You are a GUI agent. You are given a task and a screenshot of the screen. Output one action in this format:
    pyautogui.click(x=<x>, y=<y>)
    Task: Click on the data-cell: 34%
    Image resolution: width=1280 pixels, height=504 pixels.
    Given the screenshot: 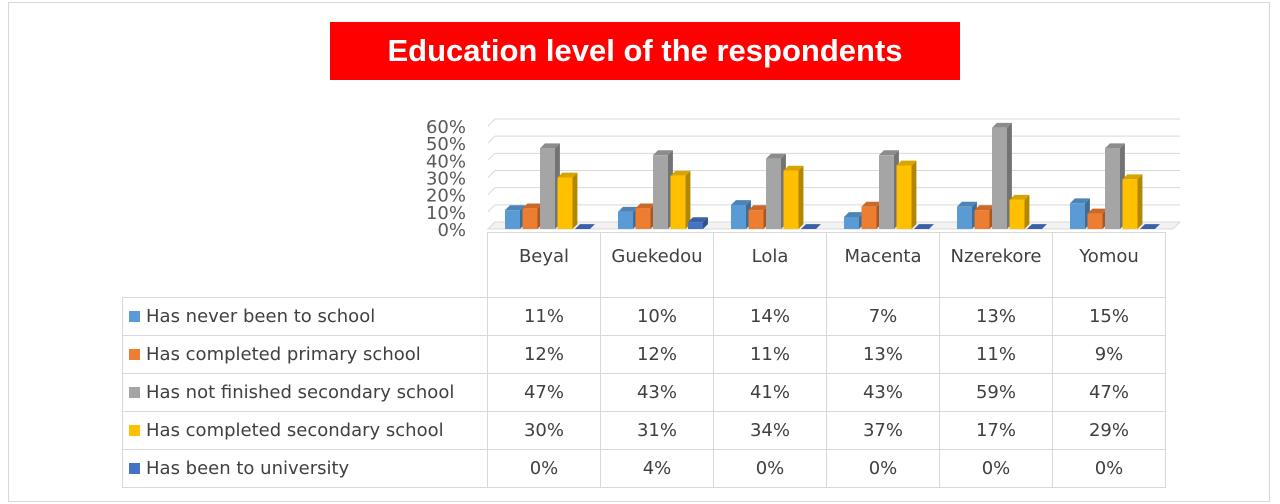 What is the action you would take?
    pyautogui.click(x=770, y=430)
    